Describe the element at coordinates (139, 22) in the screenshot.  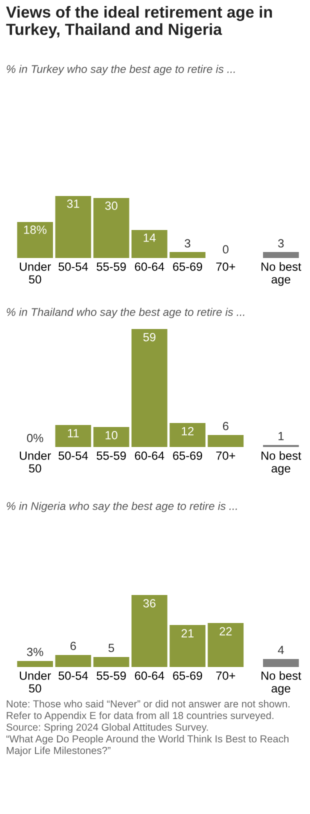
I see `chart-title: Views of the ideal retirement age in Turkey, Thailand and Nigeria` at that location.